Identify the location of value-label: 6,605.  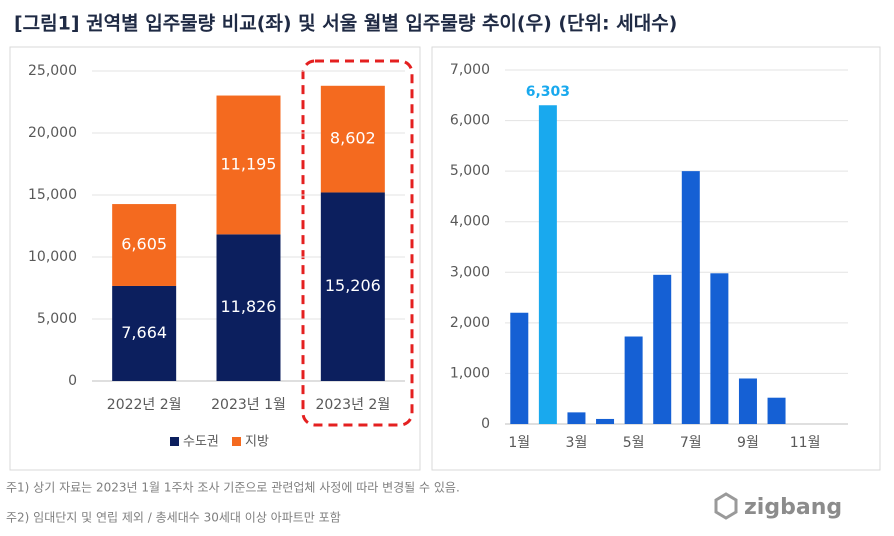
(144, 244).